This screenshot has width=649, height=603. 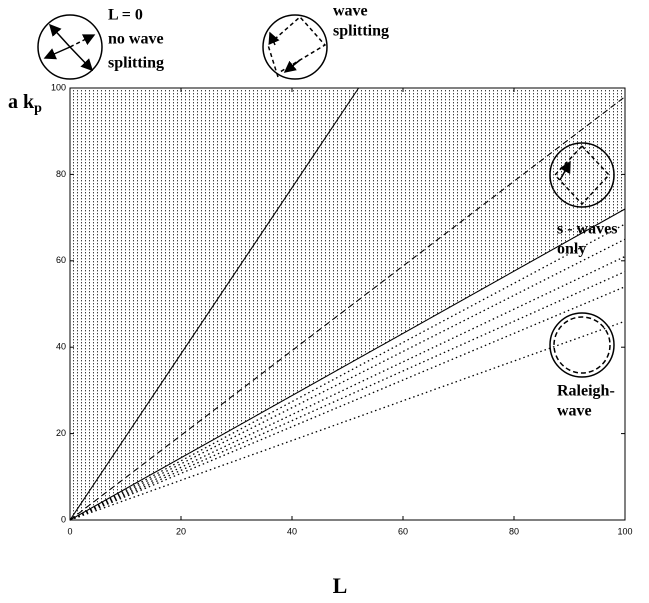 What do you see at coordinates (514, 531) in the screenshot?
I see `x-tick-label: 80` at bounding box center [514, 531].